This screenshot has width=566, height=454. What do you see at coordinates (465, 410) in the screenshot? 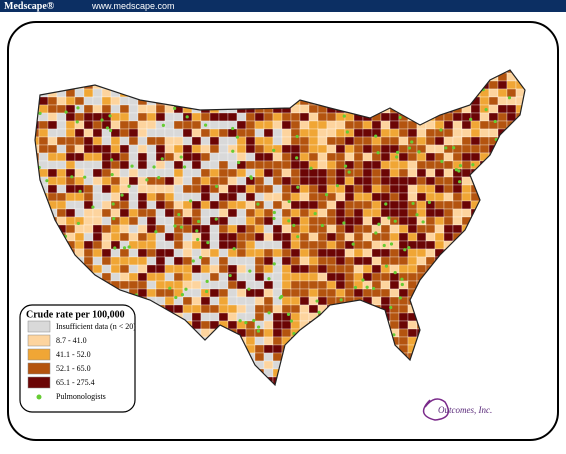
I see `logo: Outcomes, Inc.` at bounding box center [465, 410].